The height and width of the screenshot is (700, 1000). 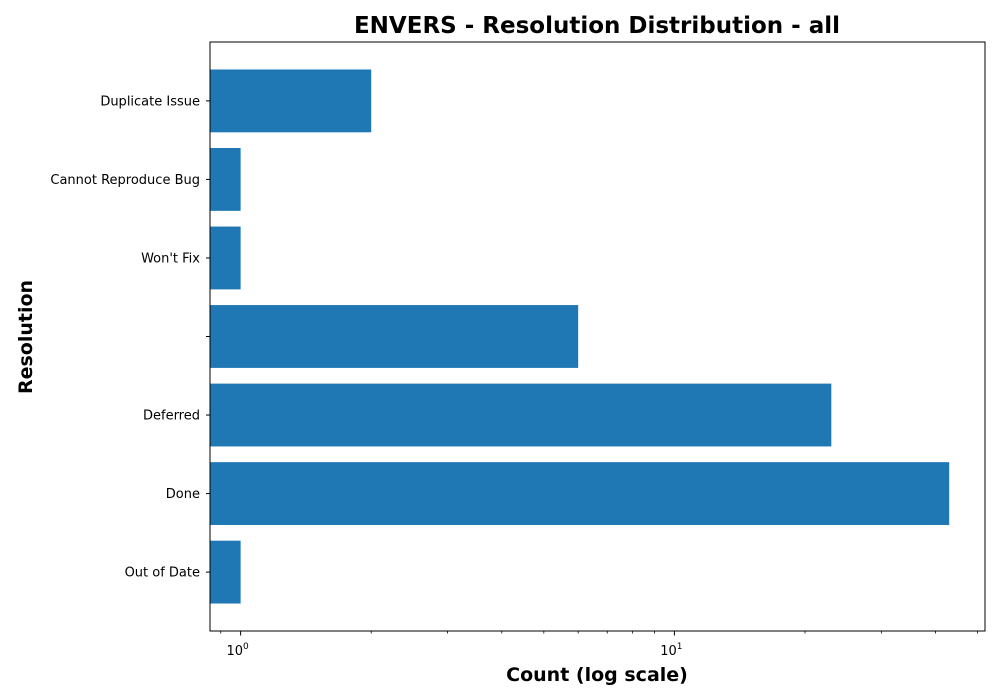 I want to click on y-axis-title: Resolution, so click(x=26, y=337).